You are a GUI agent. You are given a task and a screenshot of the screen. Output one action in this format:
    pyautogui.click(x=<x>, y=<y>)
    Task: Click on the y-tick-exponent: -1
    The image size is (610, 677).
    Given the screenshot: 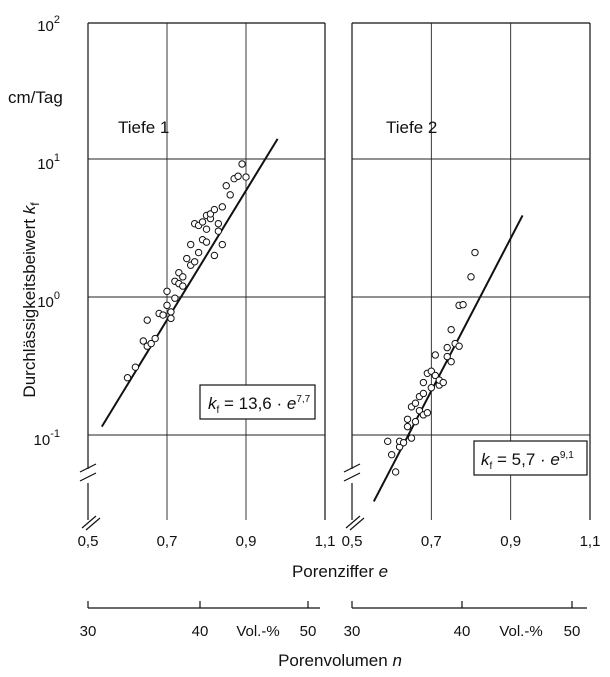 What is the action you would take?
    pyautogui.click(x=55, y=434)
    